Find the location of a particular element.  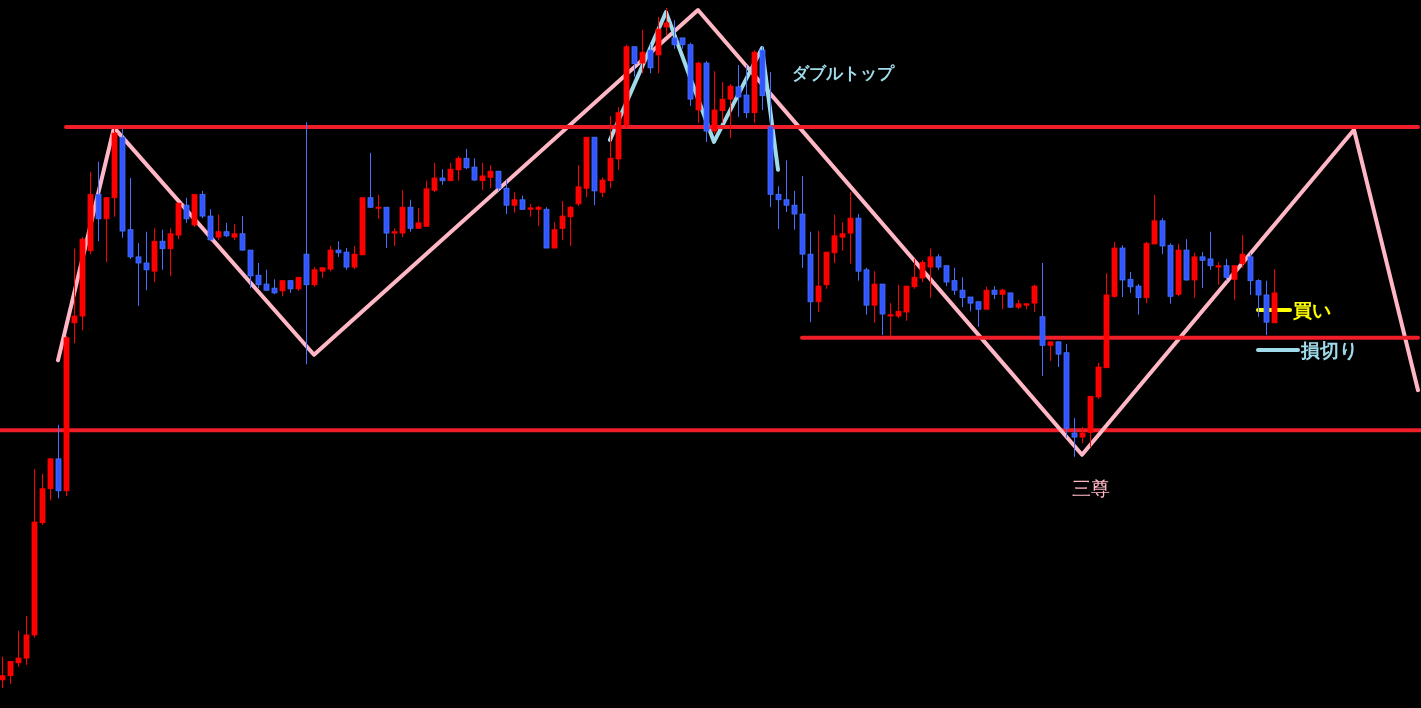

annotation: ダブルトップ is located at coordinates (843, 73).